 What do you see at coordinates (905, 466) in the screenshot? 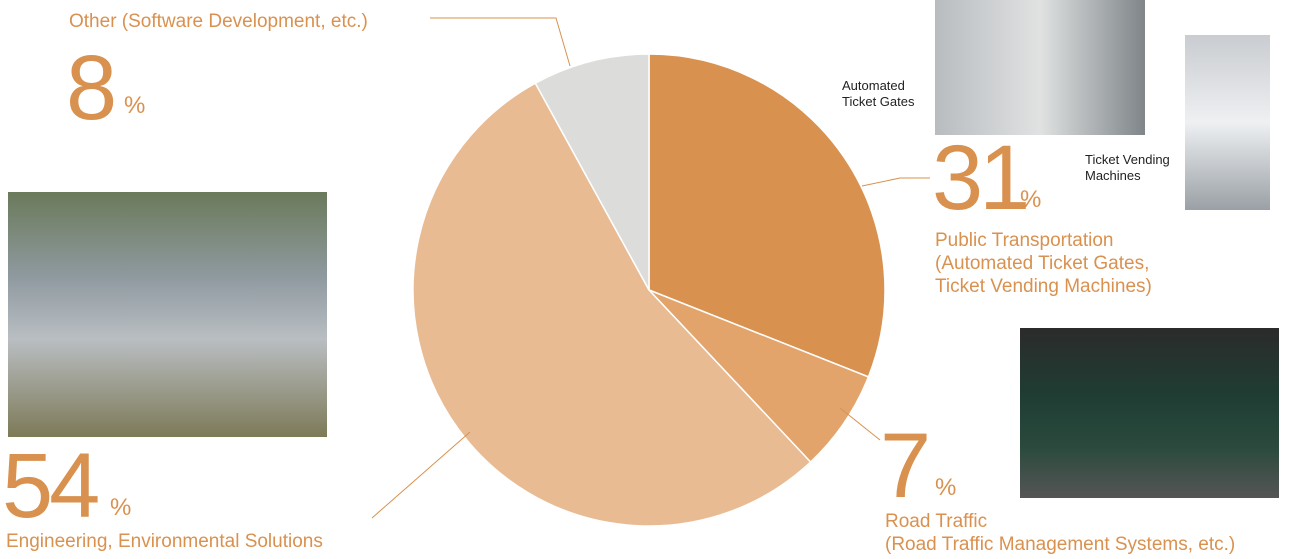
I see `value-label: 7` at bounding box center [905, 466].